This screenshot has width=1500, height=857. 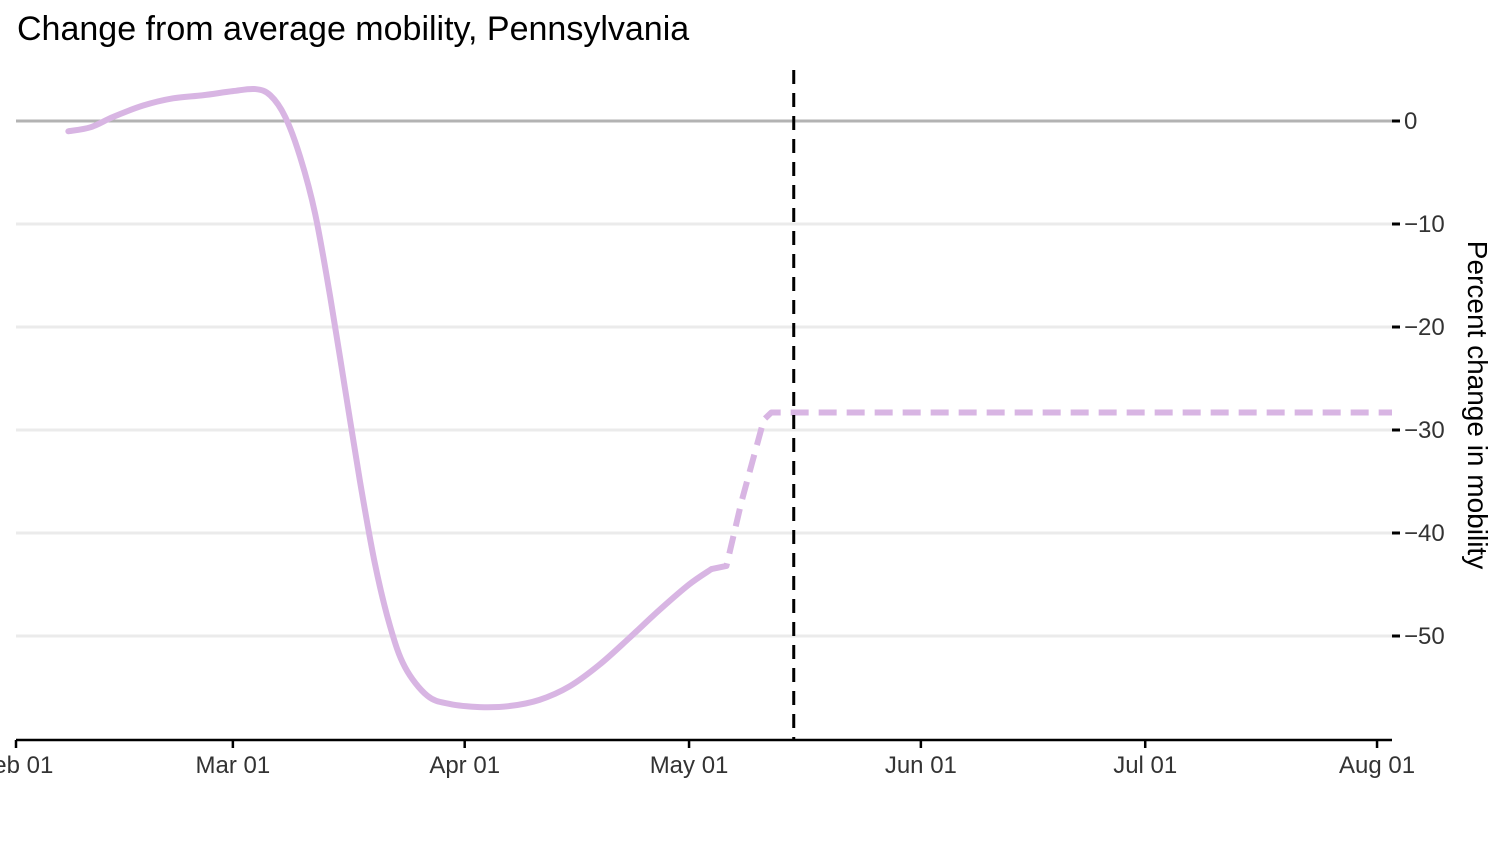 I want to click on y-tick-label: −20, so click(x=1424, y=327).